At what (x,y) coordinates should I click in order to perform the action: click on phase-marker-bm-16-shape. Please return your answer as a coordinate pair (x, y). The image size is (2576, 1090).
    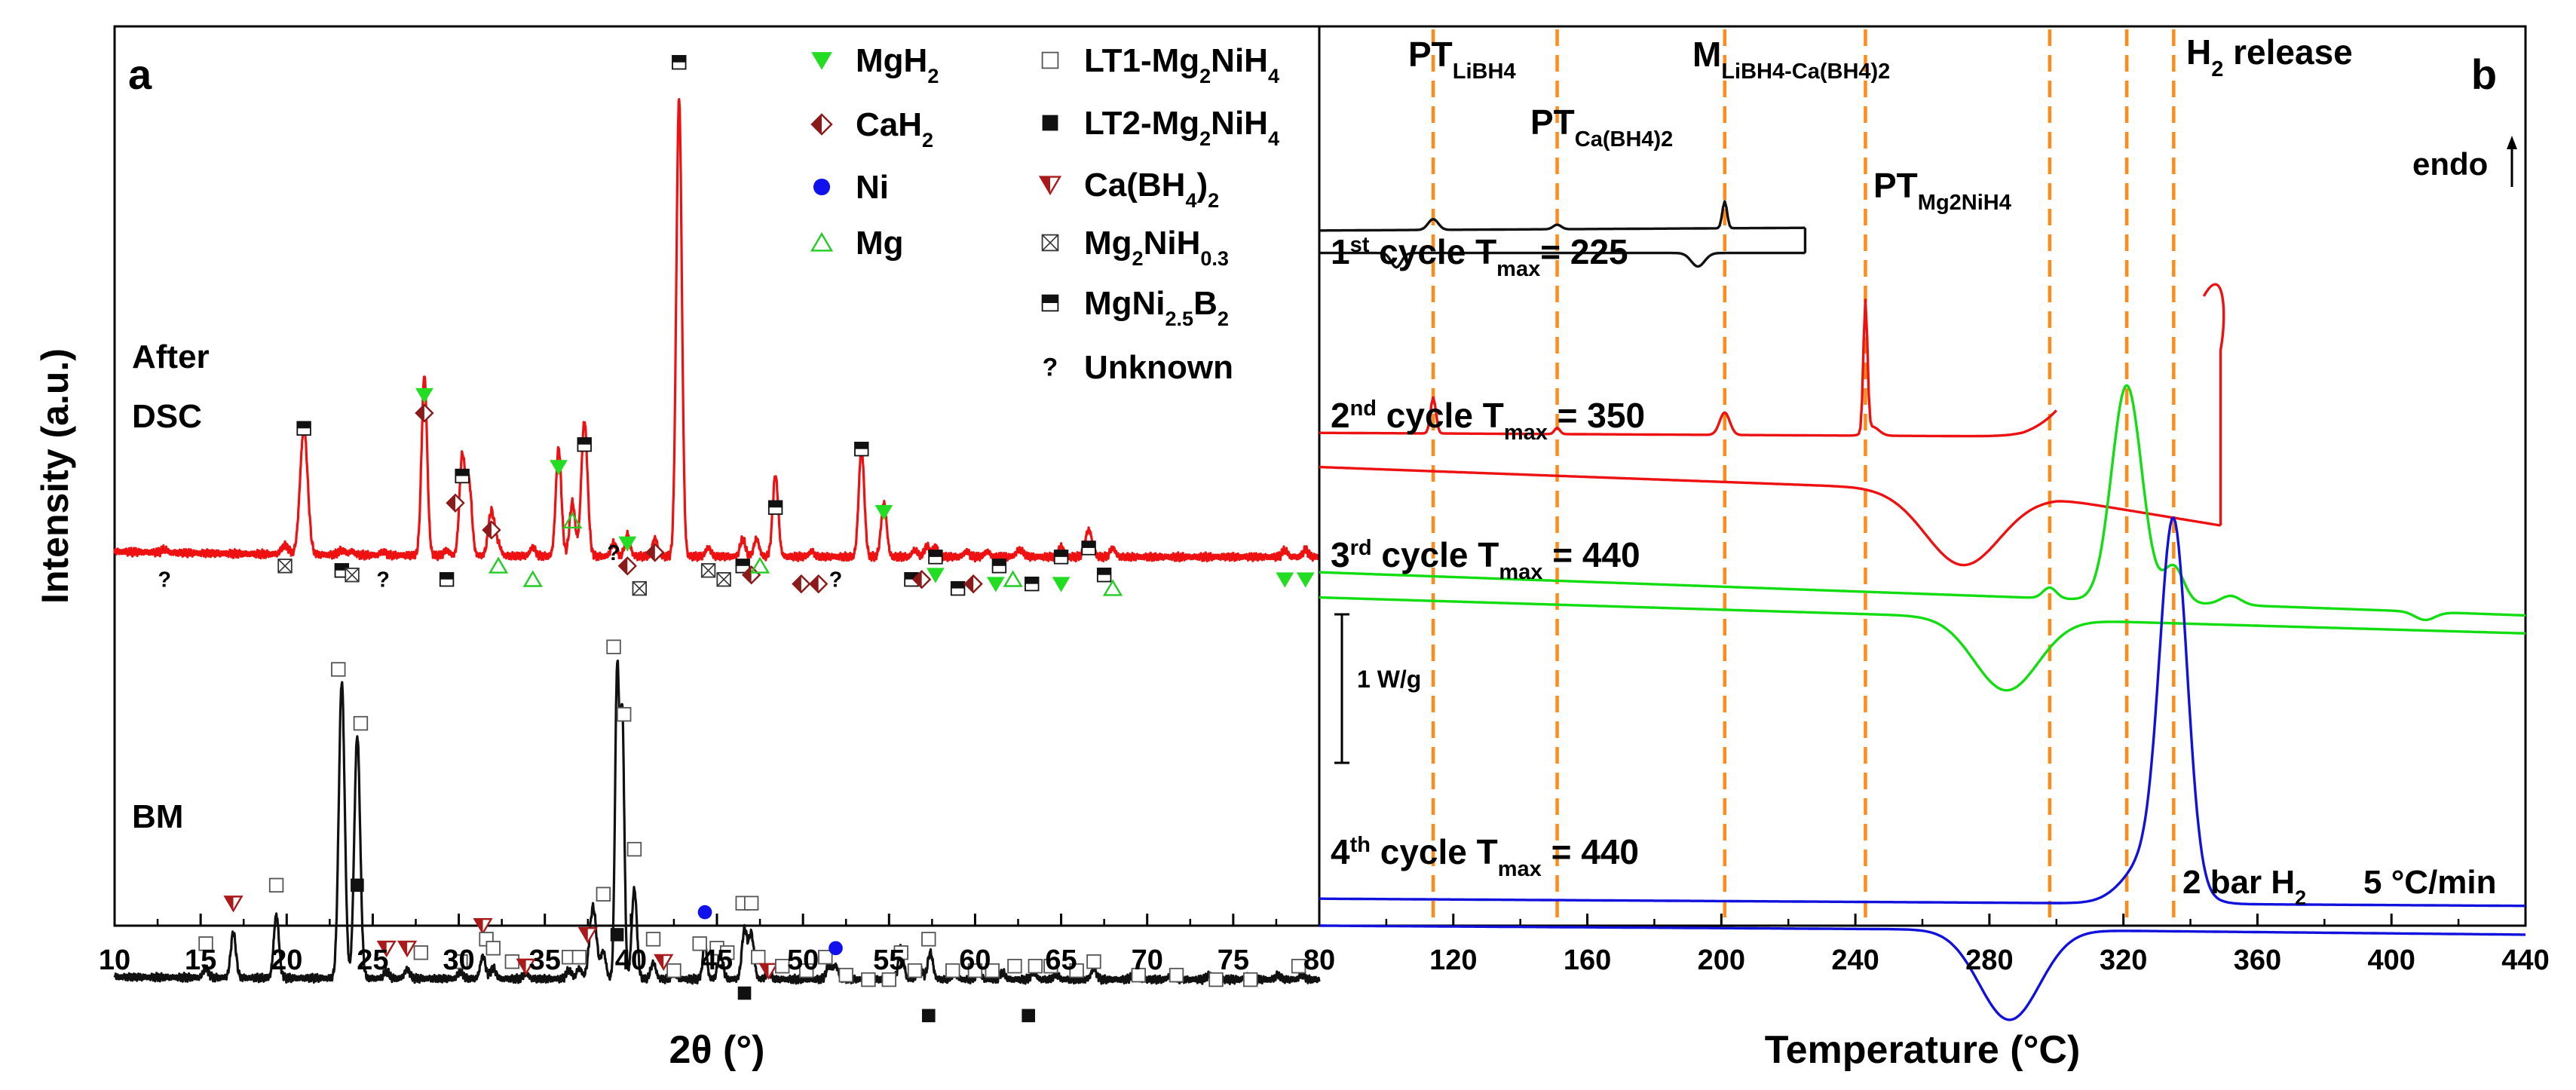
    Looking at the image, I should click on (579, 957).